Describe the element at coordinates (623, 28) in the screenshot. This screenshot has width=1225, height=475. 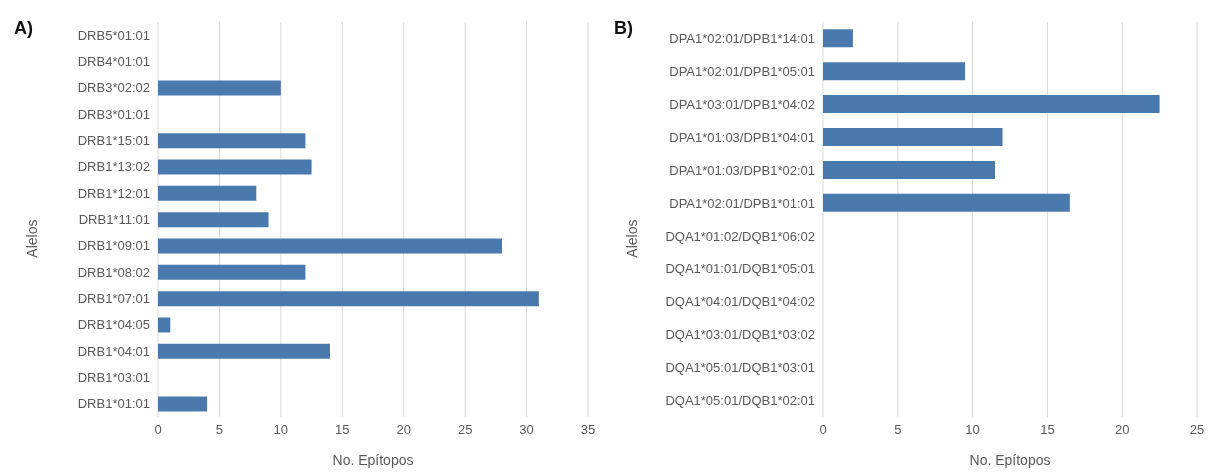
I see `text: B)` at that location.